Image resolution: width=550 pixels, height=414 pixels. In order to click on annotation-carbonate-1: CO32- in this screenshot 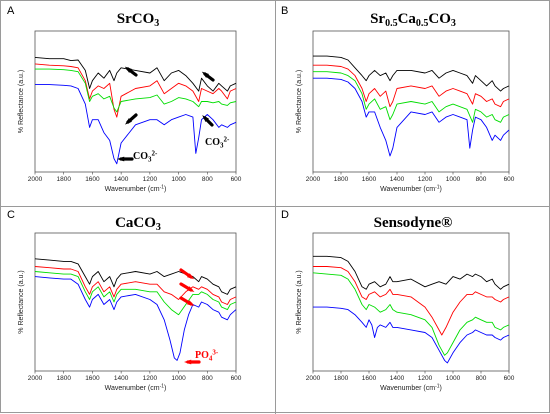, I will do `click(145, 157)`.